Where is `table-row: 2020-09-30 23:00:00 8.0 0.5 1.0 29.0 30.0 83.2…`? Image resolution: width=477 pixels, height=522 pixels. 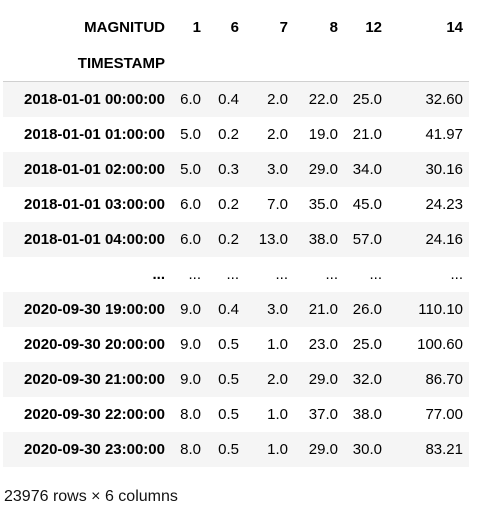
table-row: 2020-09-30 23:00:00 8.0 0.5 1.0 29.0 30.0 83.2… is located at coordinates (236, 449).